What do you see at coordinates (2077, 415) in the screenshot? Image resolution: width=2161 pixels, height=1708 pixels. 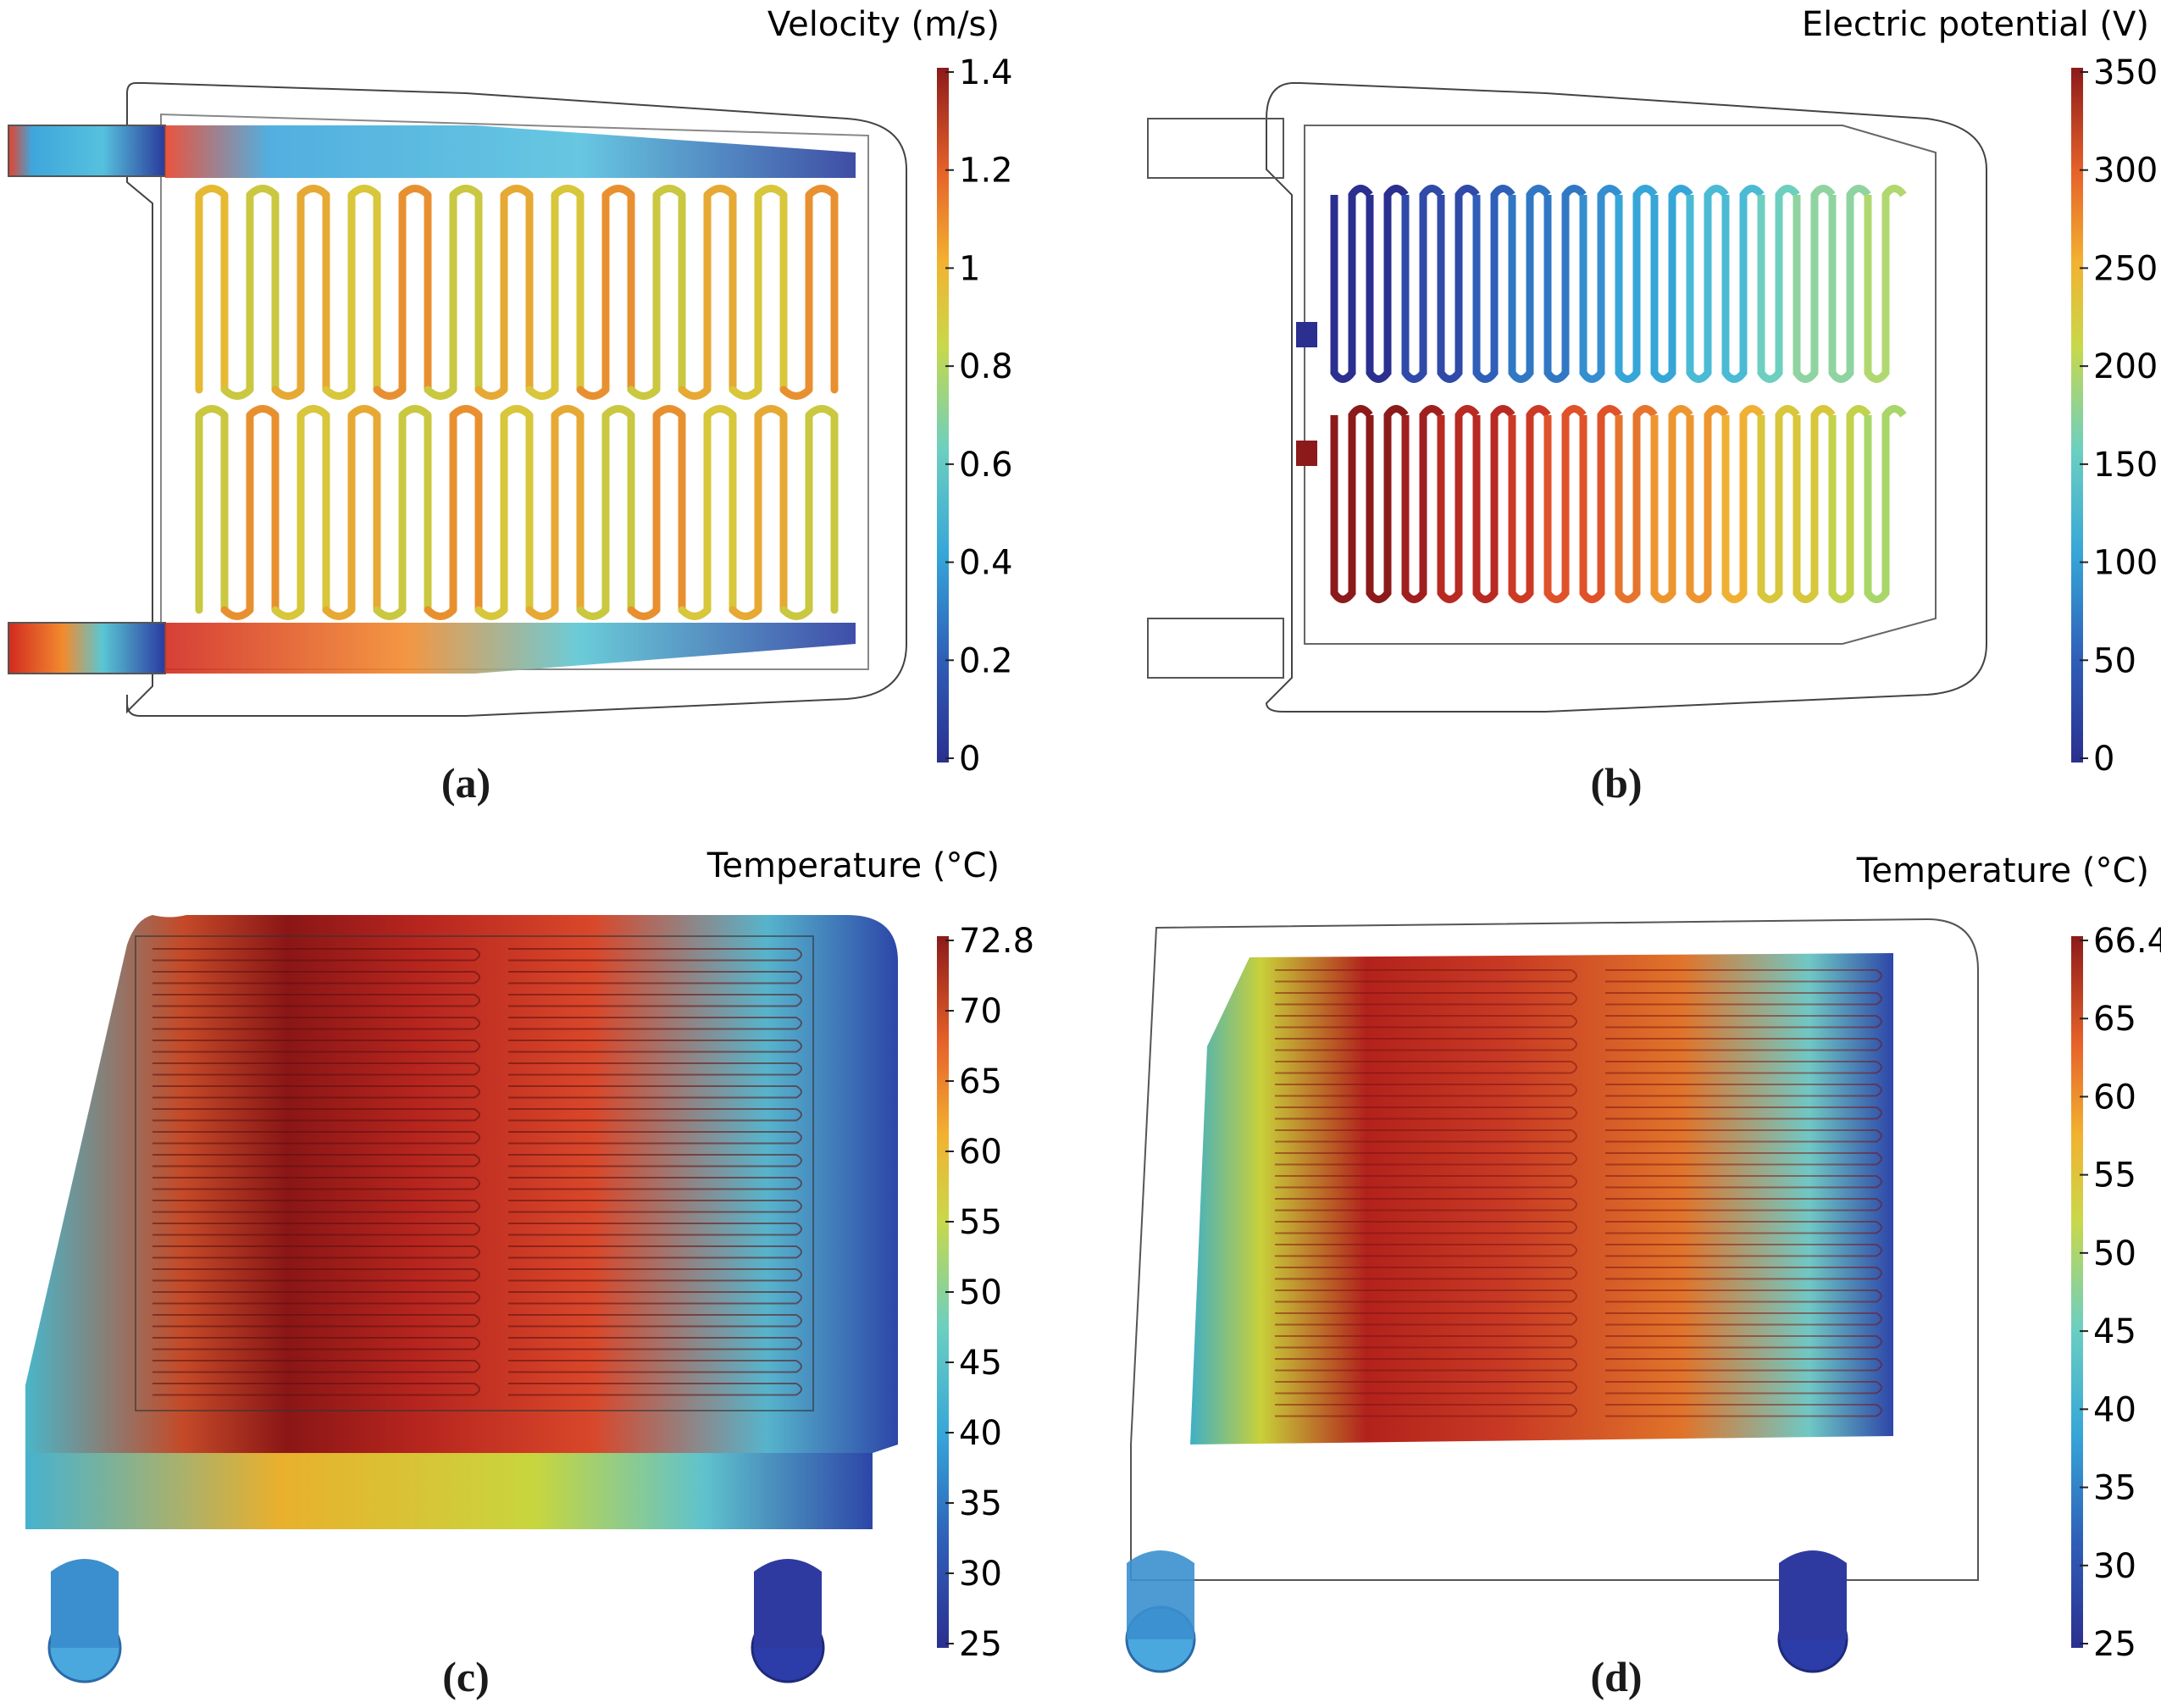 I see `colorbar-b` at bounding box center [2077, 415].